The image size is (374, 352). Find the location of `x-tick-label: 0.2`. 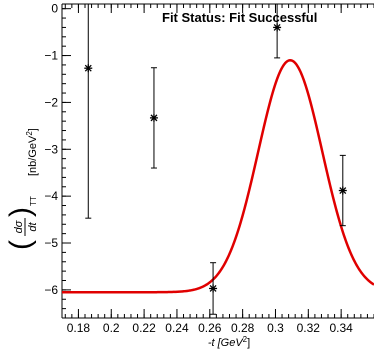

x-tick-label: 0.2 is located at coordinates (111, 328).